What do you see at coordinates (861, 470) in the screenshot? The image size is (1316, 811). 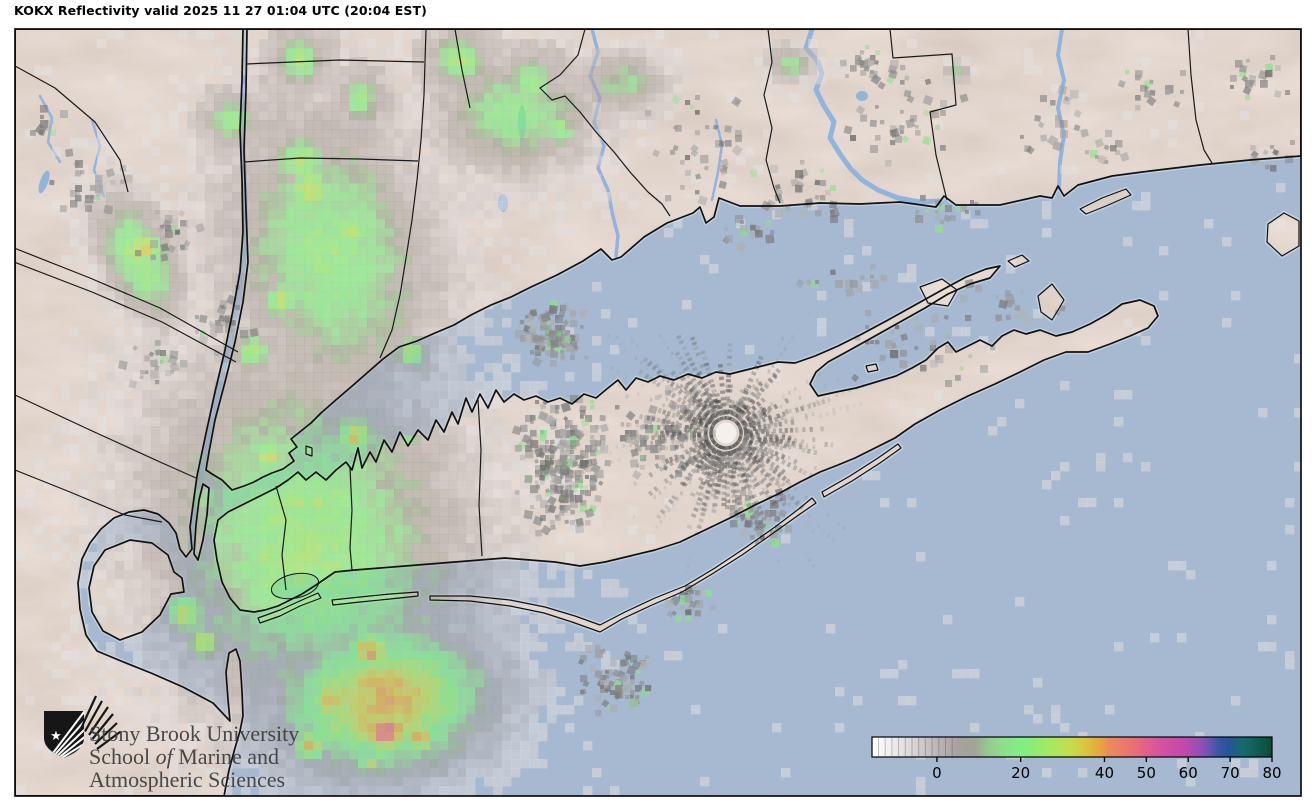 I see `barrier-island` at bounding box center [861, 470].